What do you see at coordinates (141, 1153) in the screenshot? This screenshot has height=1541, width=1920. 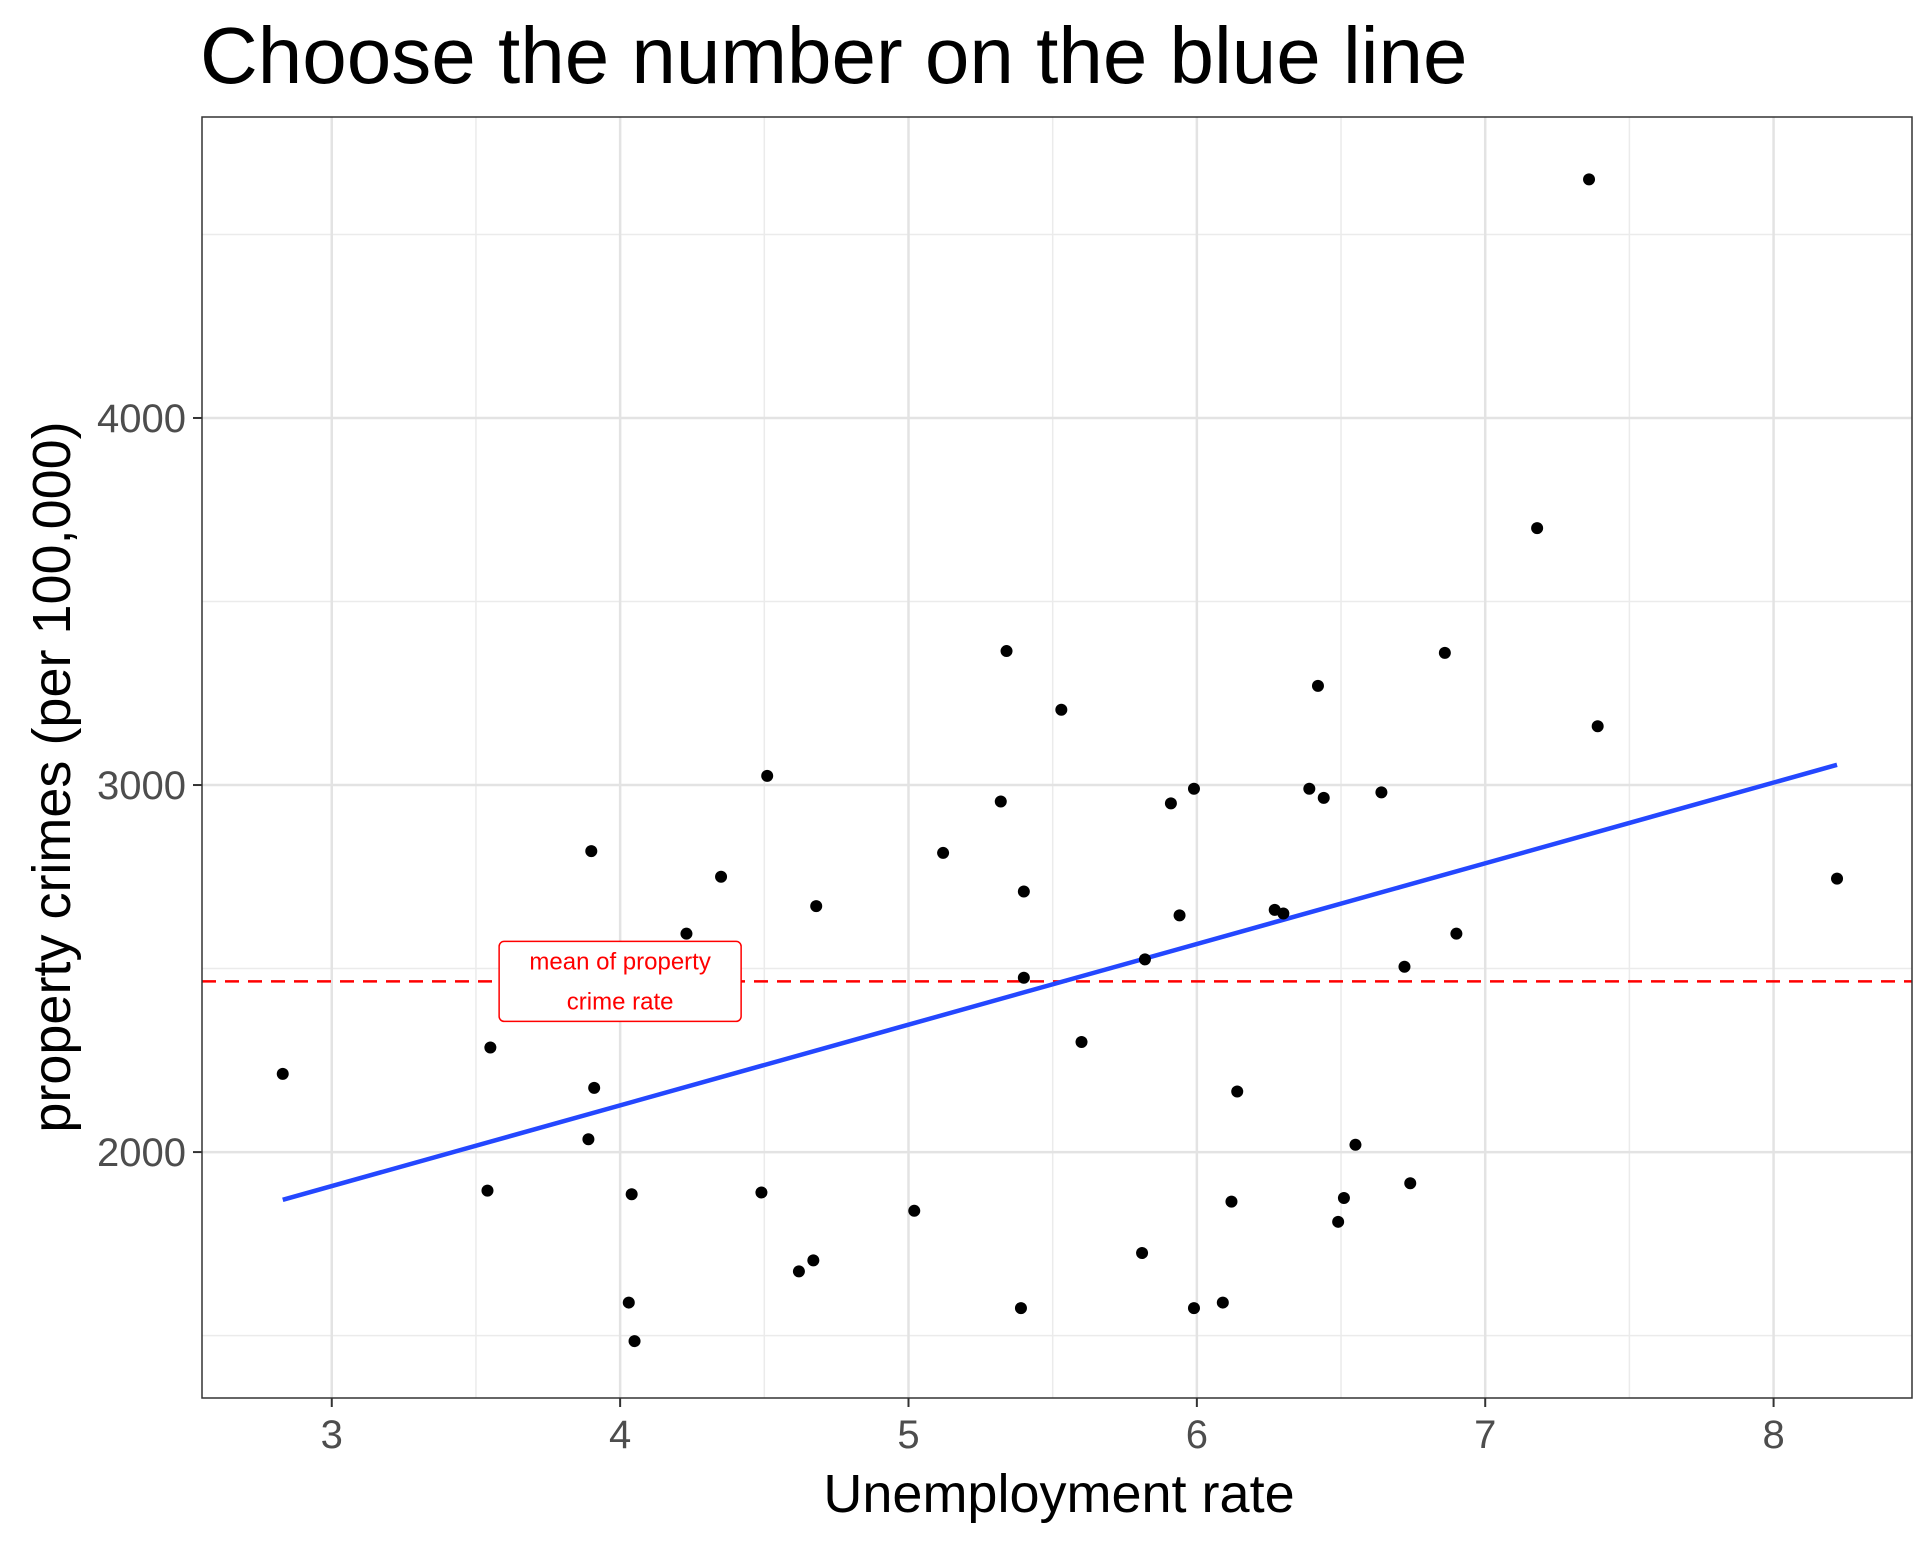 I see `y-tick-label: 2000` at bounding box center [141, 1153].